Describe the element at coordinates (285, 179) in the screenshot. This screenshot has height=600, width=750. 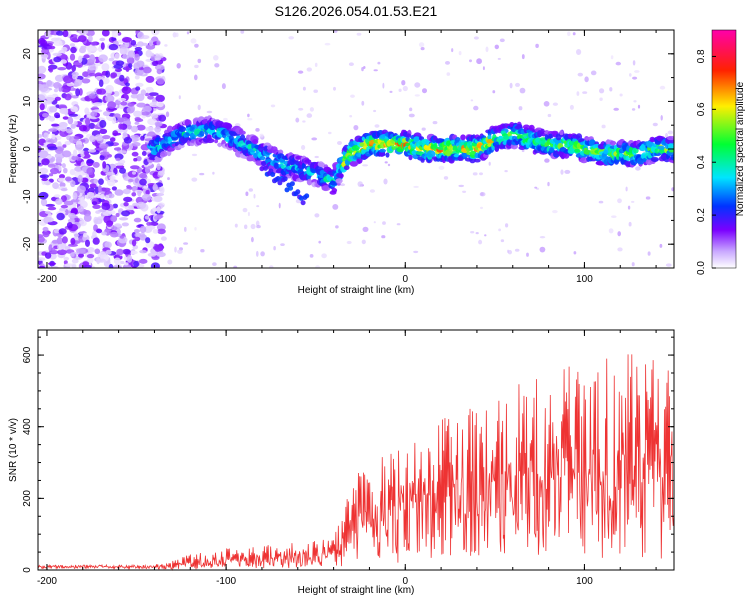
I see `branch-blob` at that location.